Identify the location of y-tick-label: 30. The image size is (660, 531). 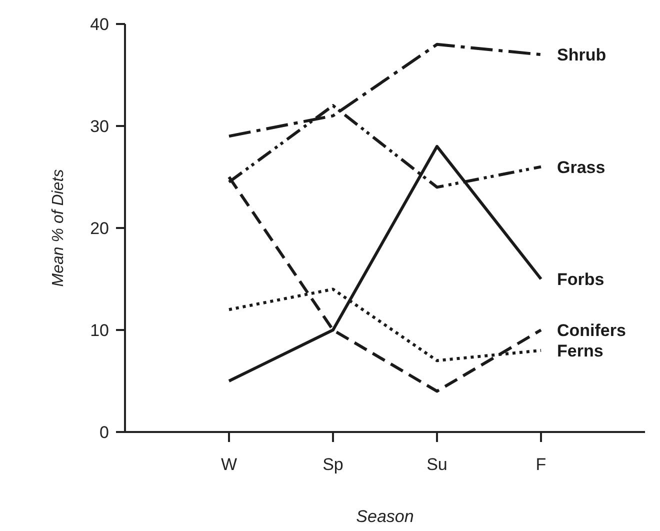
(99, 126).